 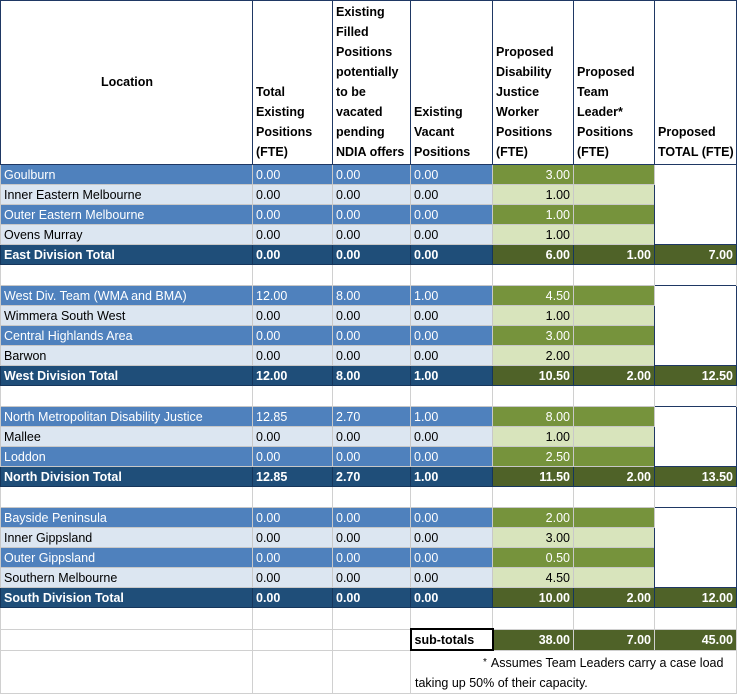 I want to click on table-row: Barwon 0.00 0.00 0.00 2.00, so click(x=368, y=355).